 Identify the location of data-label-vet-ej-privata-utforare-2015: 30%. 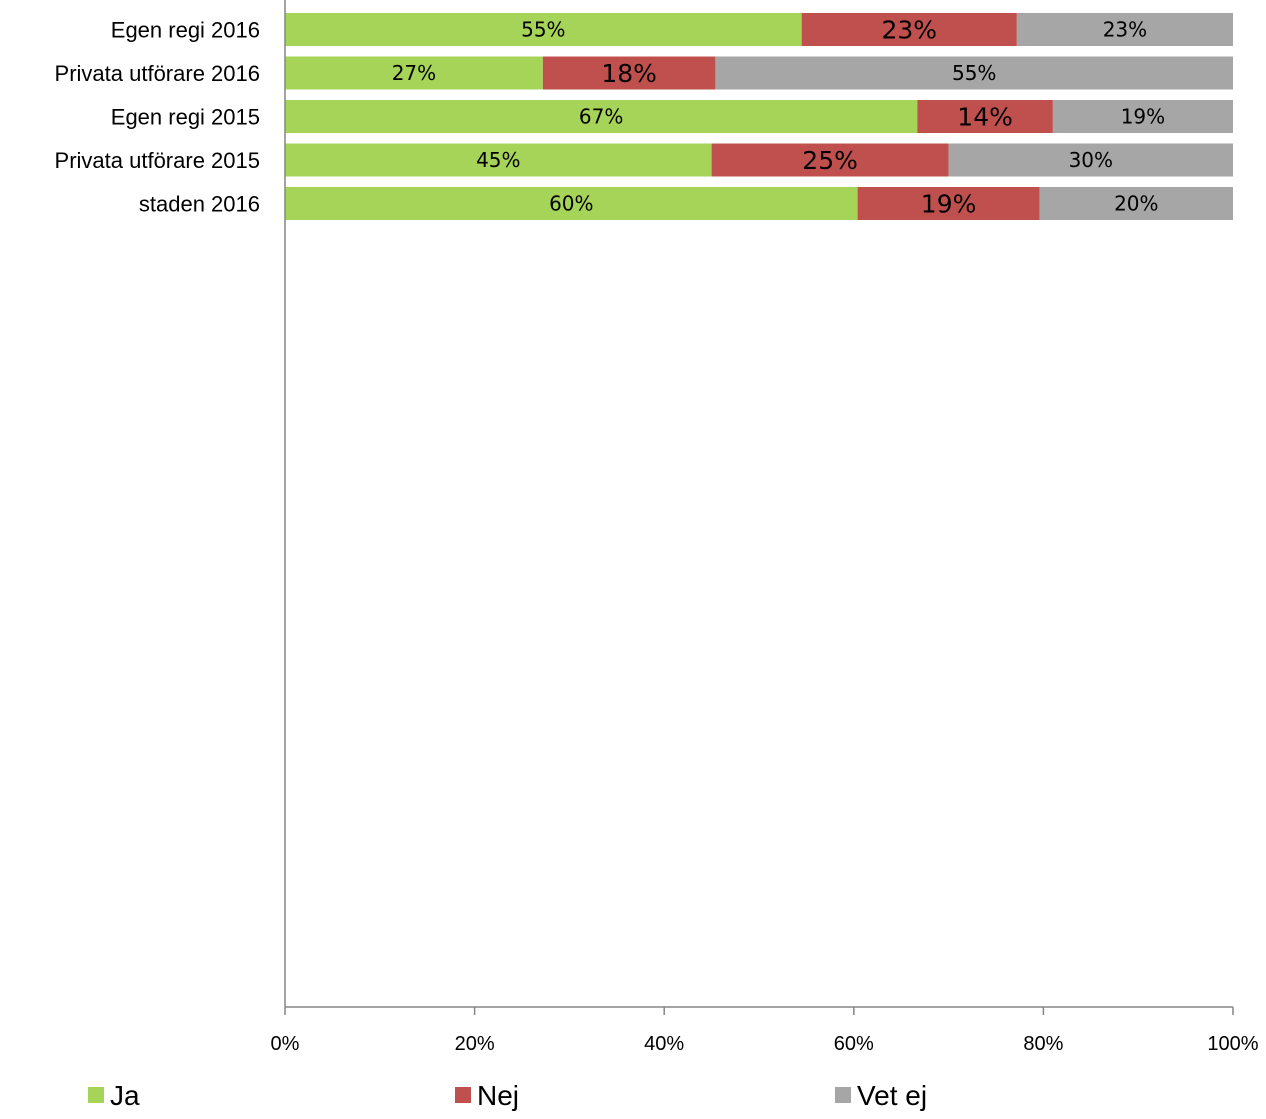
(1091, 160).